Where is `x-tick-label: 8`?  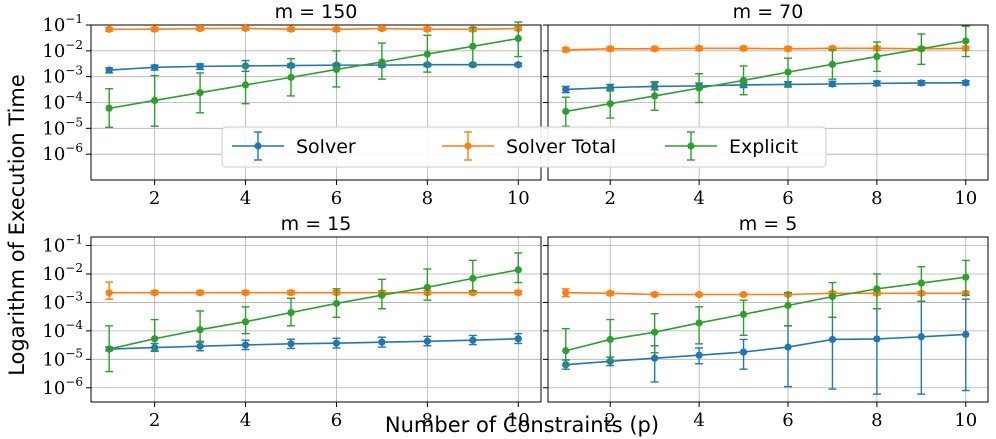
x-tick-label: 8 is located at coordinates (427, 198).